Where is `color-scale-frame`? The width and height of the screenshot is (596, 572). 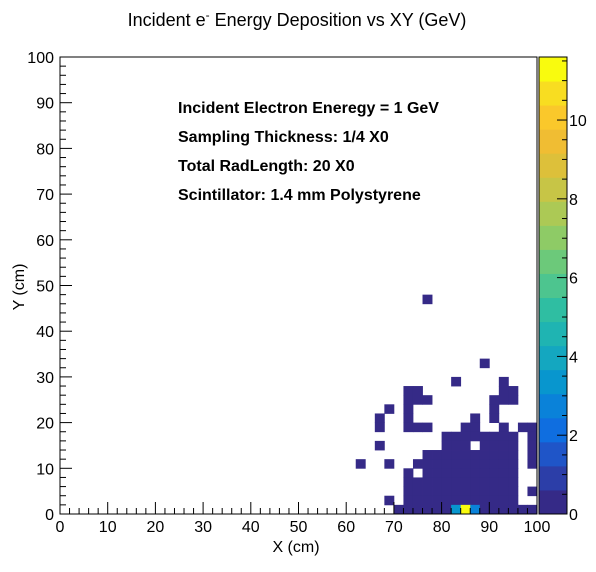 color-scale-frame is located at coordinates (553, 285).